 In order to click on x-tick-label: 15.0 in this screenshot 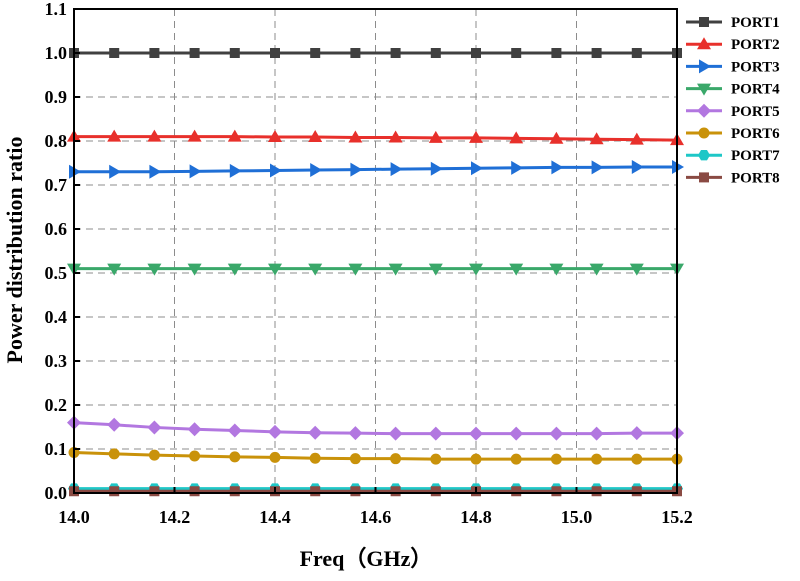, I will do `click(577, 517)`.